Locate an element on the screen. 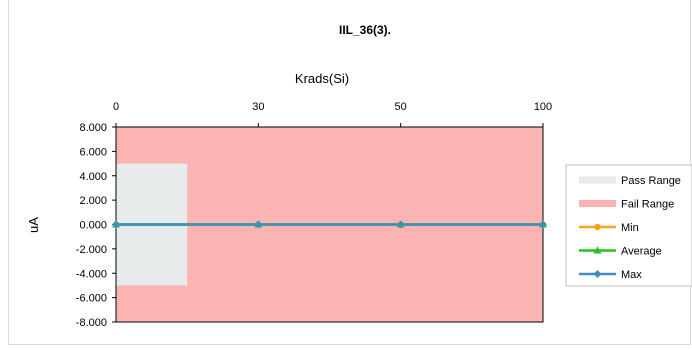 Image resolution: width=692 pixels, height=350 pixels. legend: Pass Range Fail Range Min Average Max is located at coordinates (628, 225).